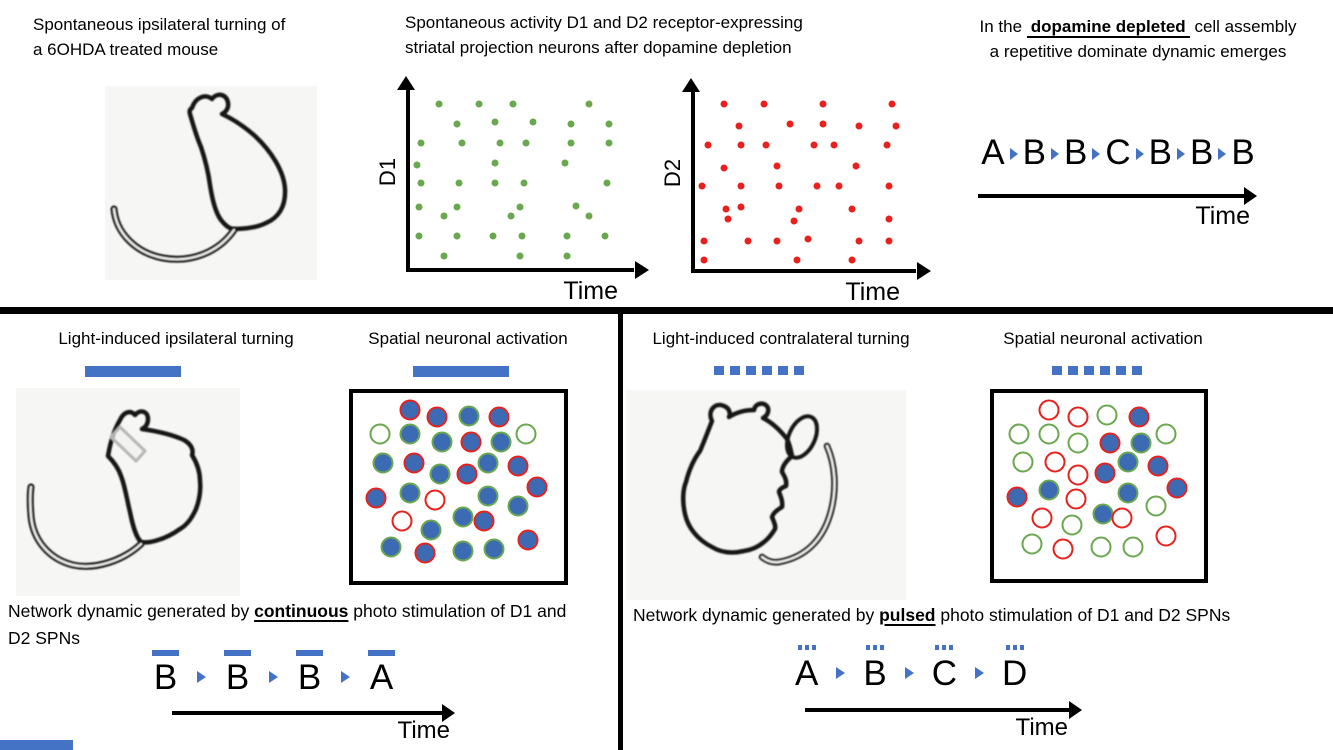 The height and width of the screenshot is (750, 1333). Describe the element at coordinates (795, 192) in the screenshot. I see `d2-raster-plot: D2 Time` at that location.